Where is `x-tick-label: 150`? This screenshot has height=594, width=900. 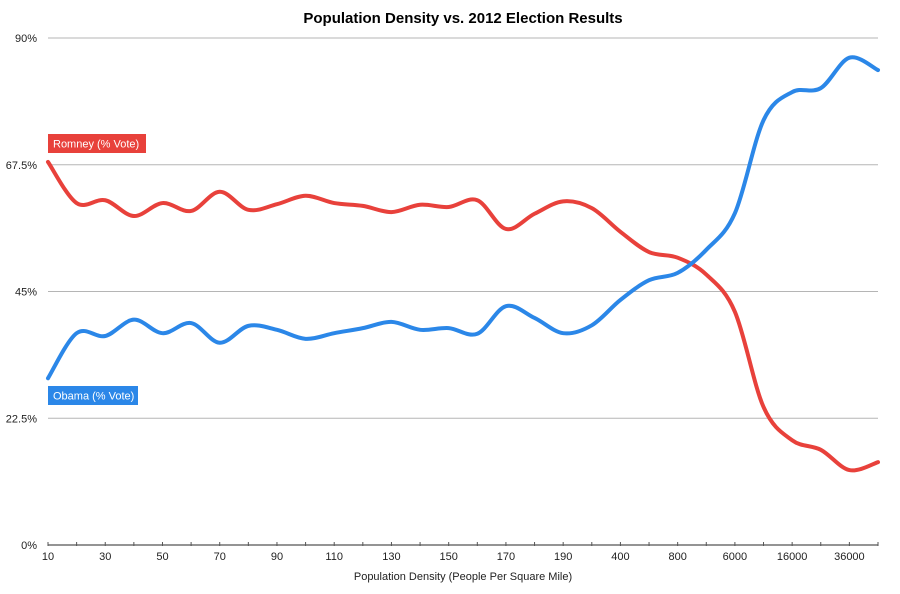
x-tick-label: 150 is located at coordinates (449, 557).